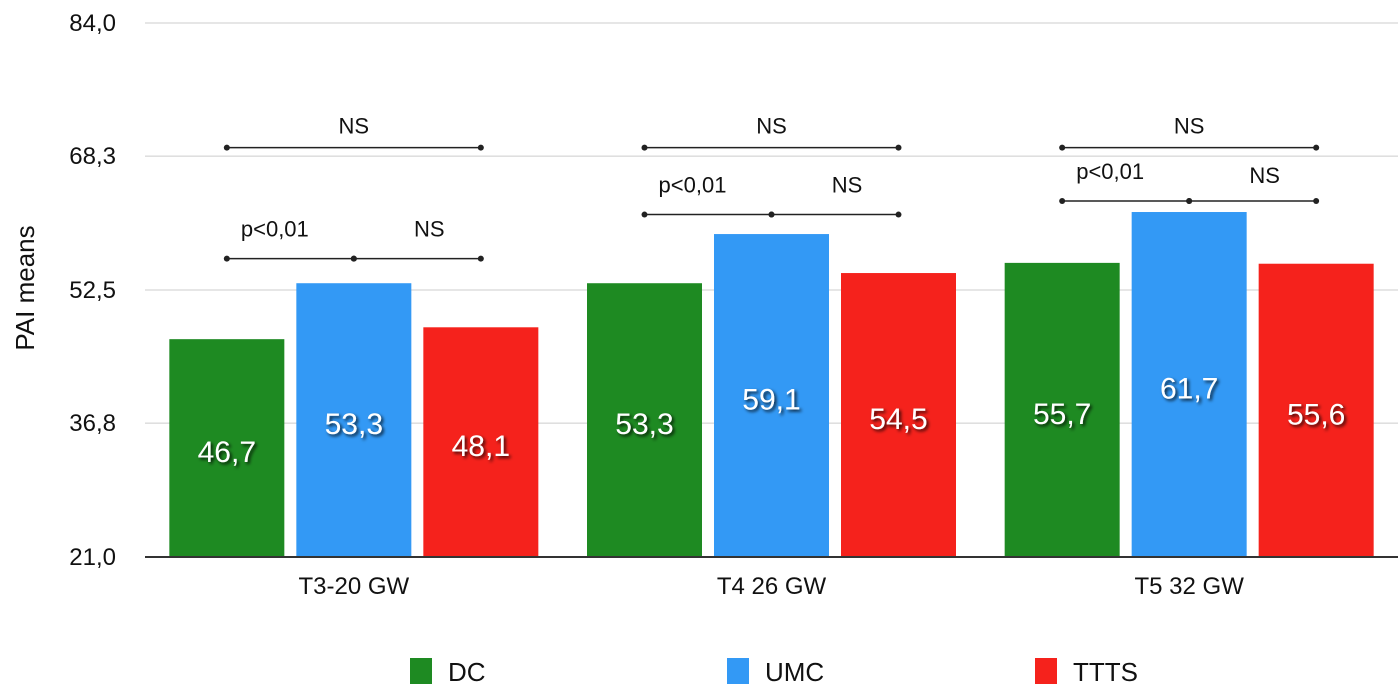  I want to click on x-axis: T3-20 GW T4 26 GW T5 32 GW, so click(771, 578).